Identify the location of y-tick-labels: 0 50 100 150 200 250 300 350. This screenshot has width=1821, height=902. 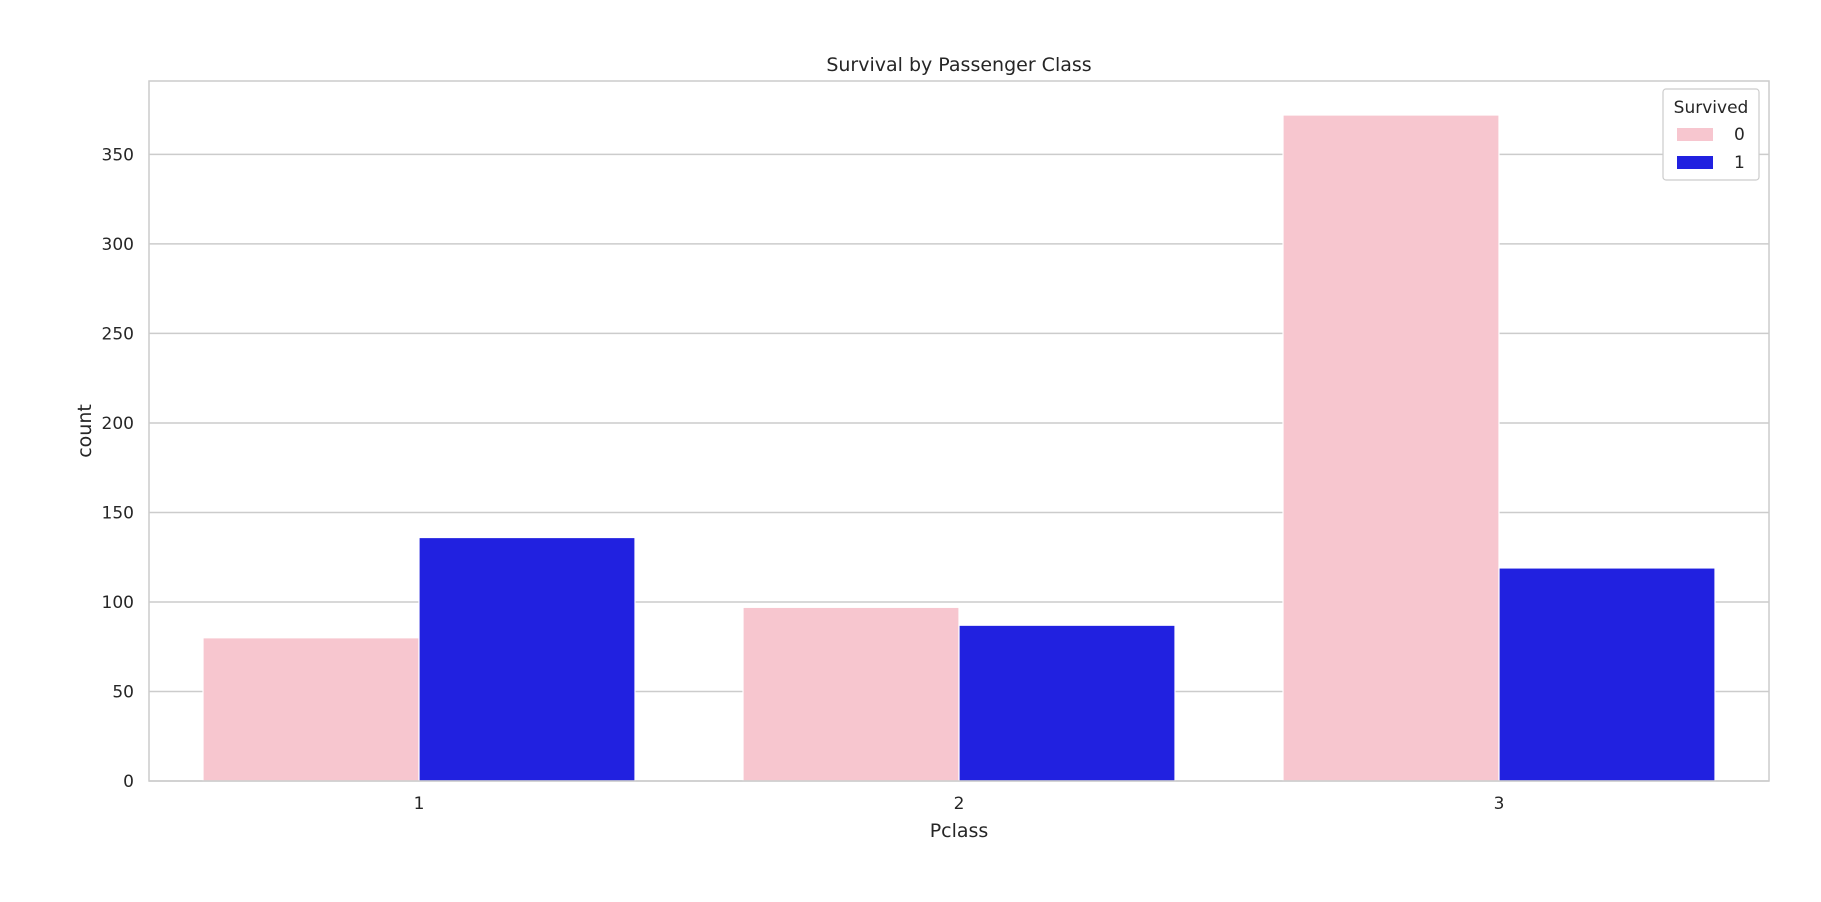
(118, 468).